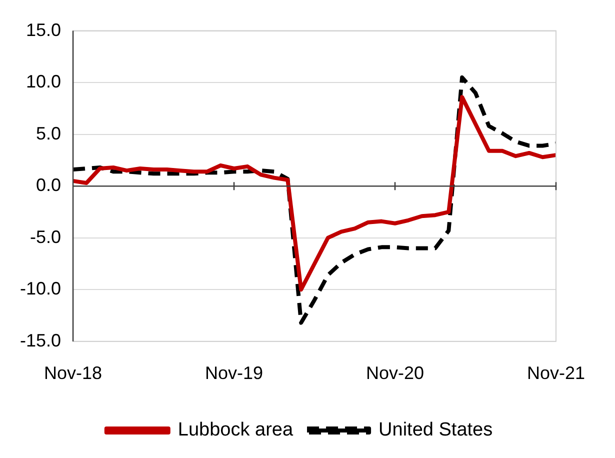  Describe the element at coordinates (41, 288) in the screenshot. I see `y-tick-label: -10.0` at that location.